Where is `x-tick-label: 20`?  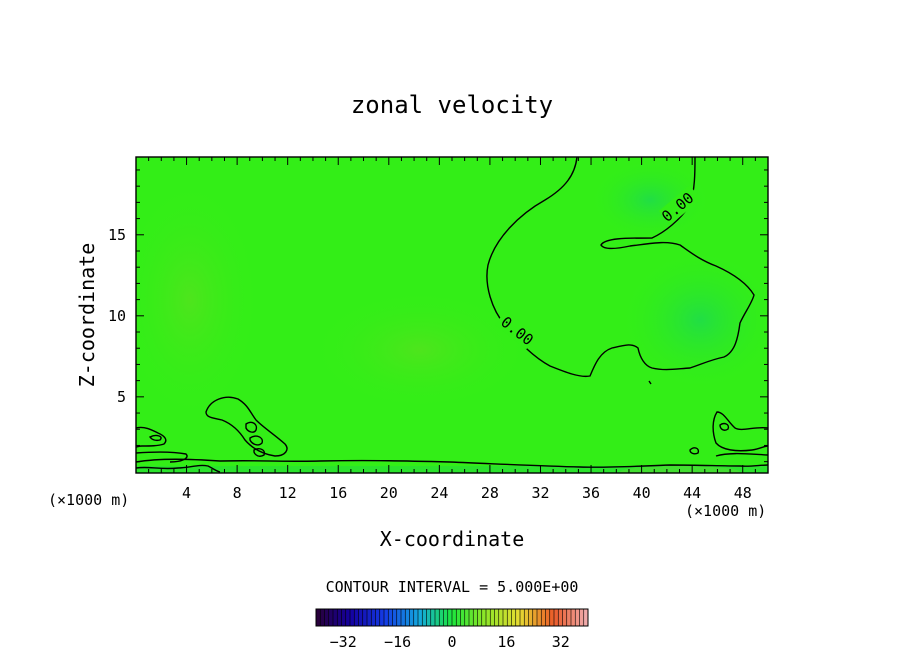
x-tick-label: 20 is located at coordinates (389, 493).